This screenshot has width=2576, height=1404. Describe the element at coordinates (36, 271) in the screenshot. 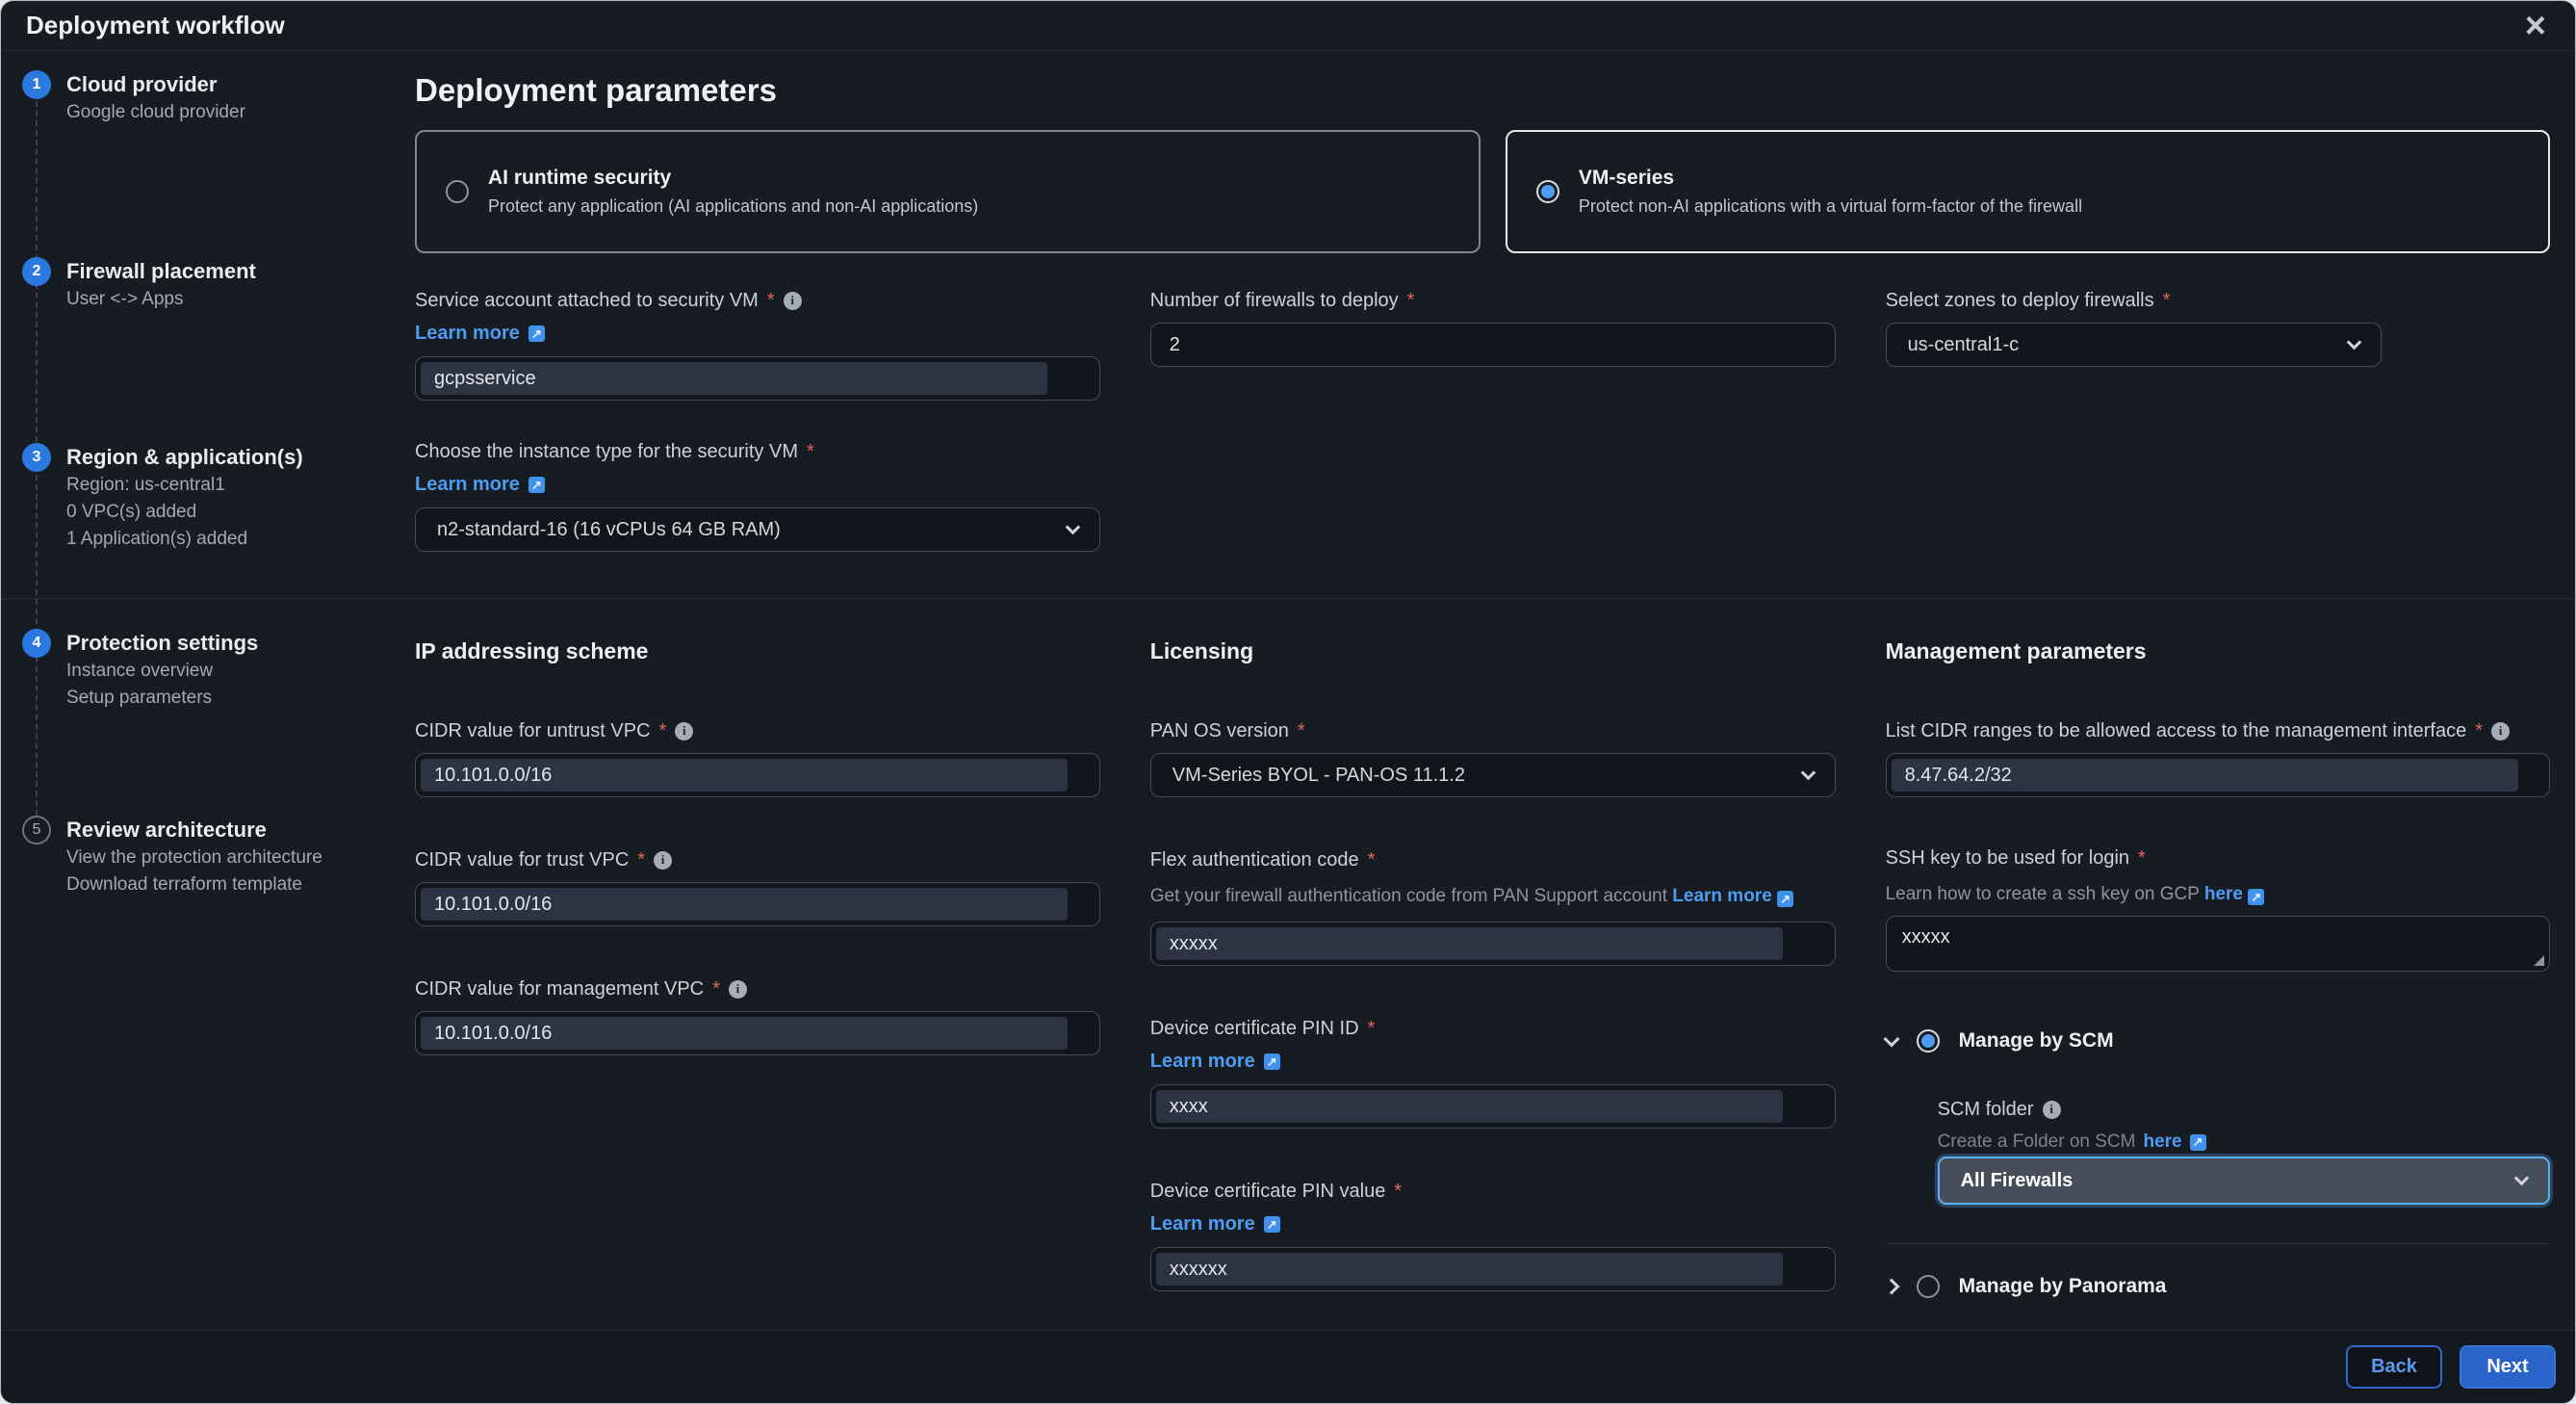

I see `step-number-badge: 2` at that location.